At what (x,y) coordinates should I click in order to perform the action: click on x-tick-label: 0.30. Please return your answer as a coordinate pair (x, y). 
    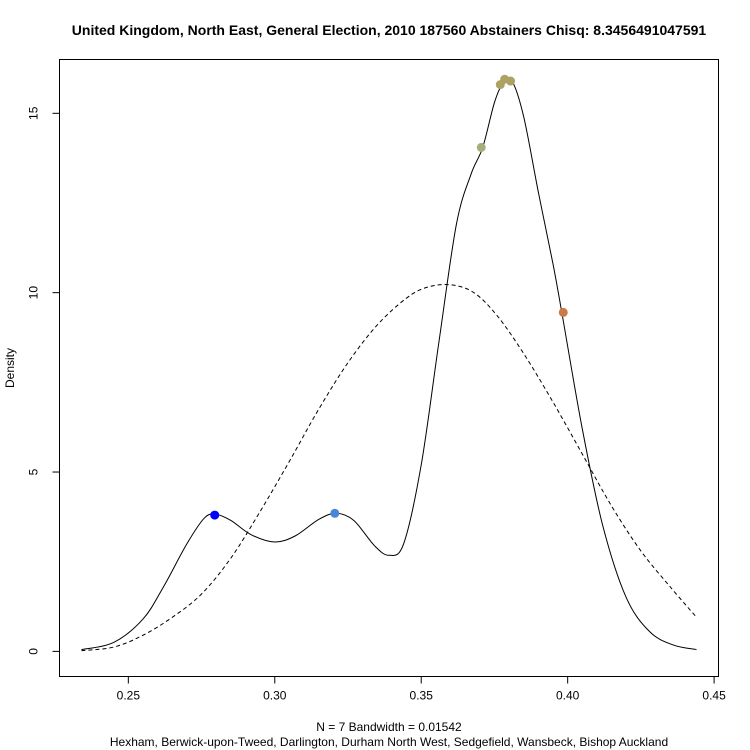
    Looking at the image, I should click on (275, 696).